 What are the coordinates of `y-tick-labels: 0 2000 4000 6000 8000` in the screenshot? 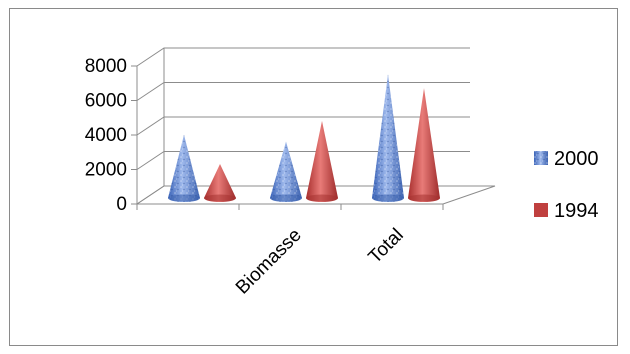 It's located at (106, 135).